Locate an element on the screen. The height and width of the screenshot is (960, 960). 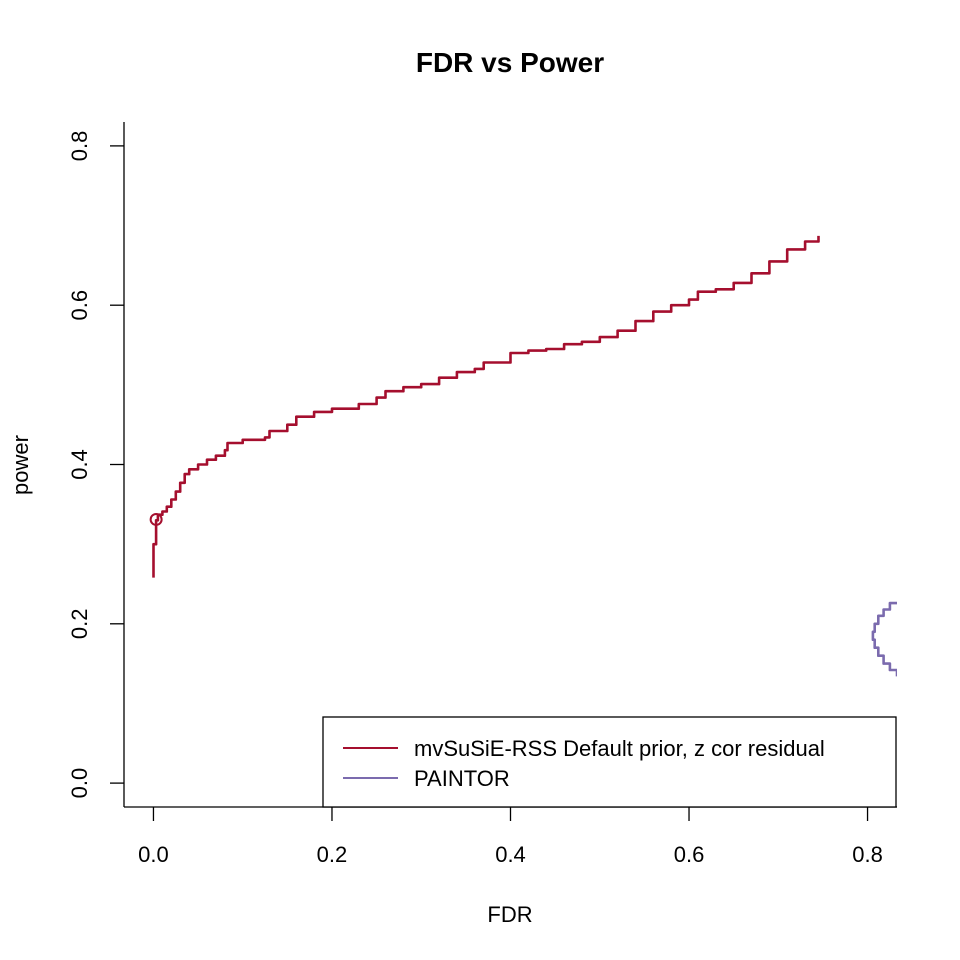
y-tick-label: 0.0 is located at coordinates (79, 783).